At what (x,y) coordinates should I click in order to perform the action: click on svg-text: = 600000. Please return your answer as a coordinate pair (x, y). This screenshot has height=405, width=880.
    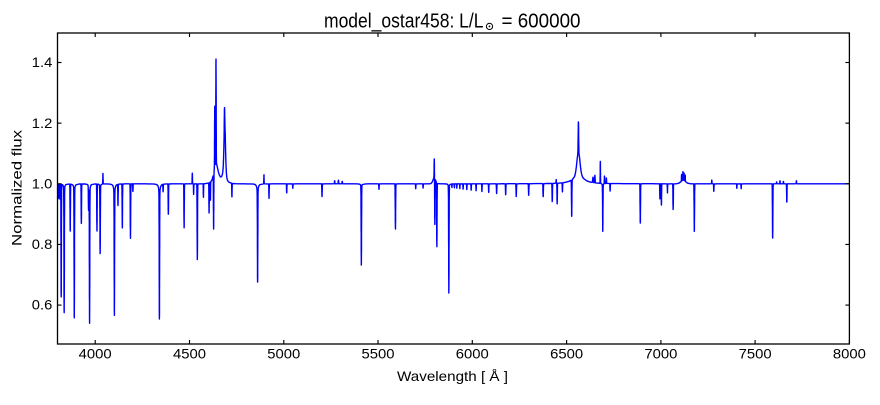
    Looking at the image, I should click on (541, 22).